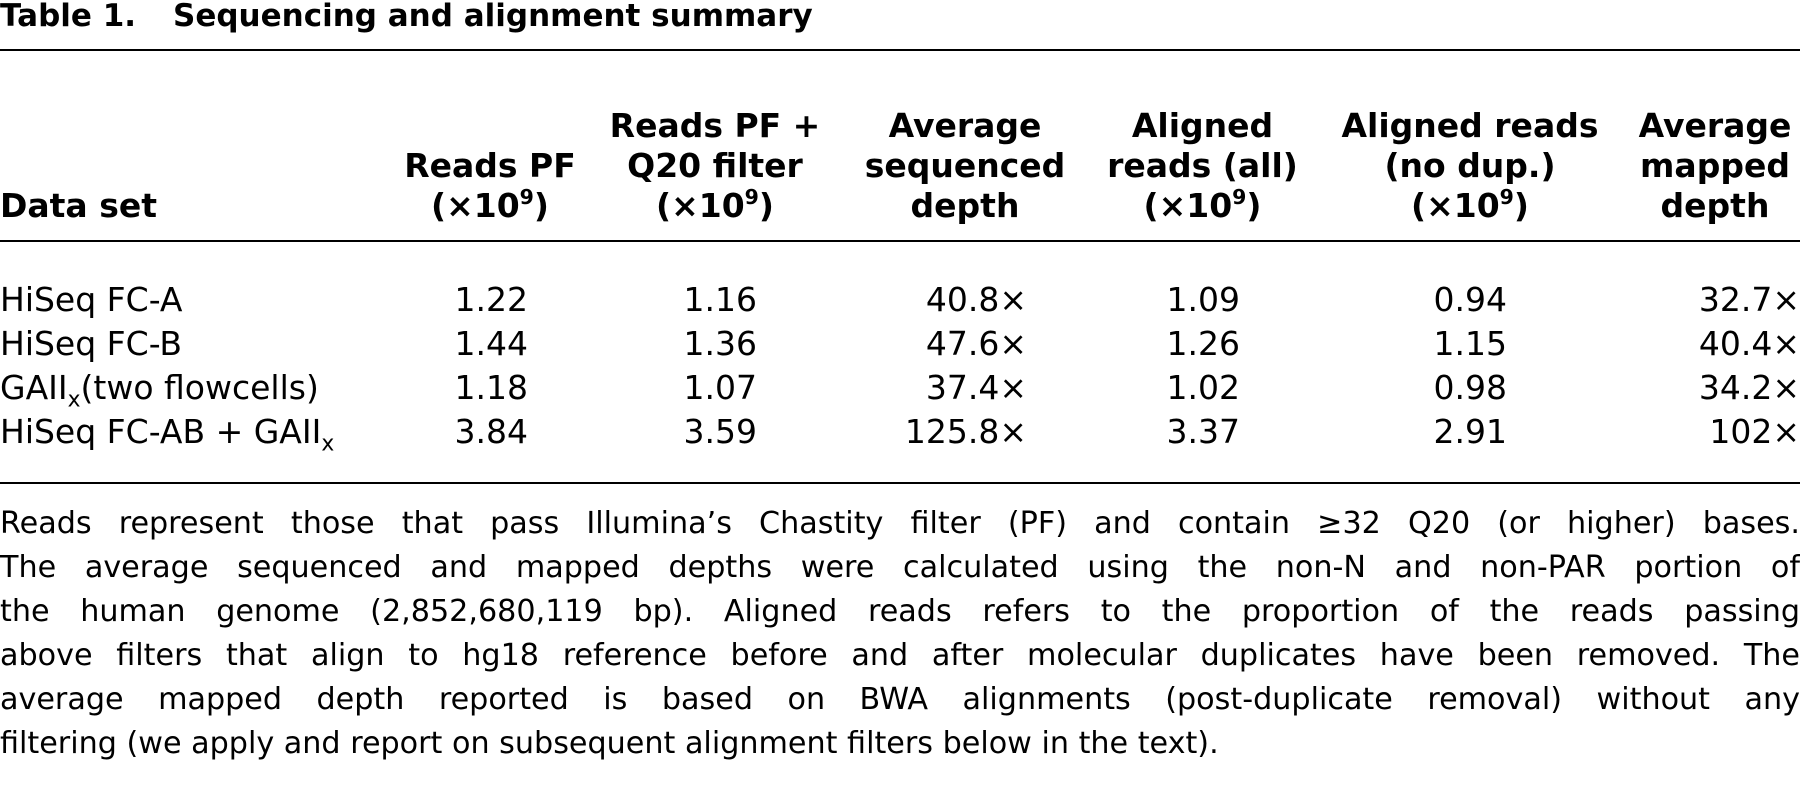 This screenshot has width=1800, height=787. I want to click on cell-aligned-all: 1.26, so click(1203, 343).